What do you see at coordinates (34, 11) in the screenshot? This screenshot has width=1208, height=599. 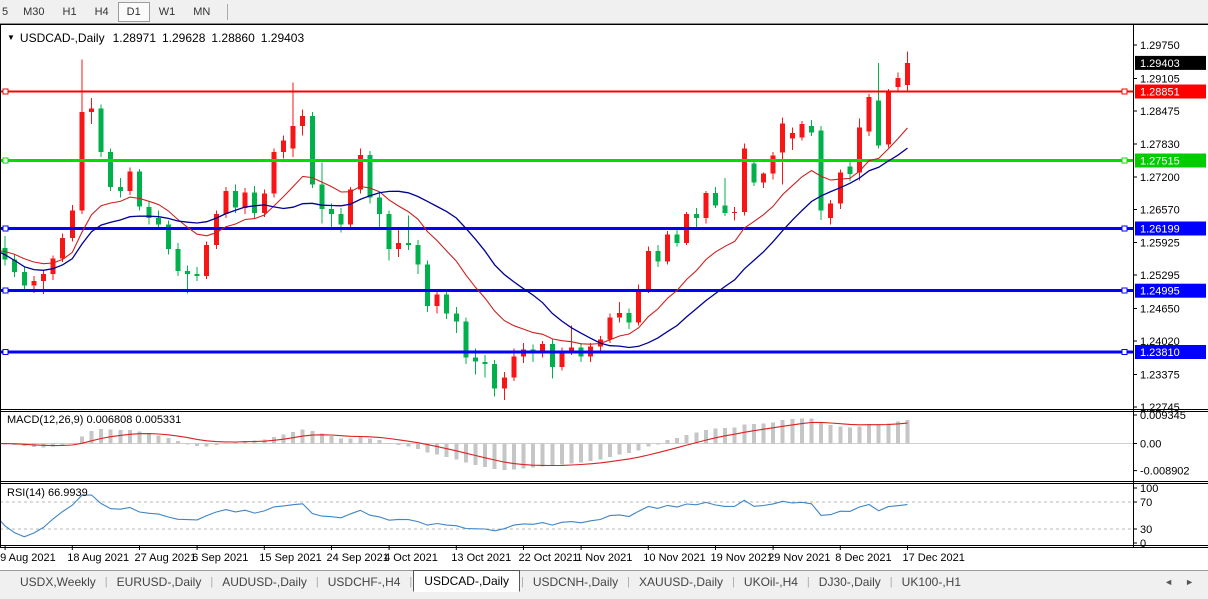 I see `timeframe-button-m30: M30` at bounding box center [34, 11].